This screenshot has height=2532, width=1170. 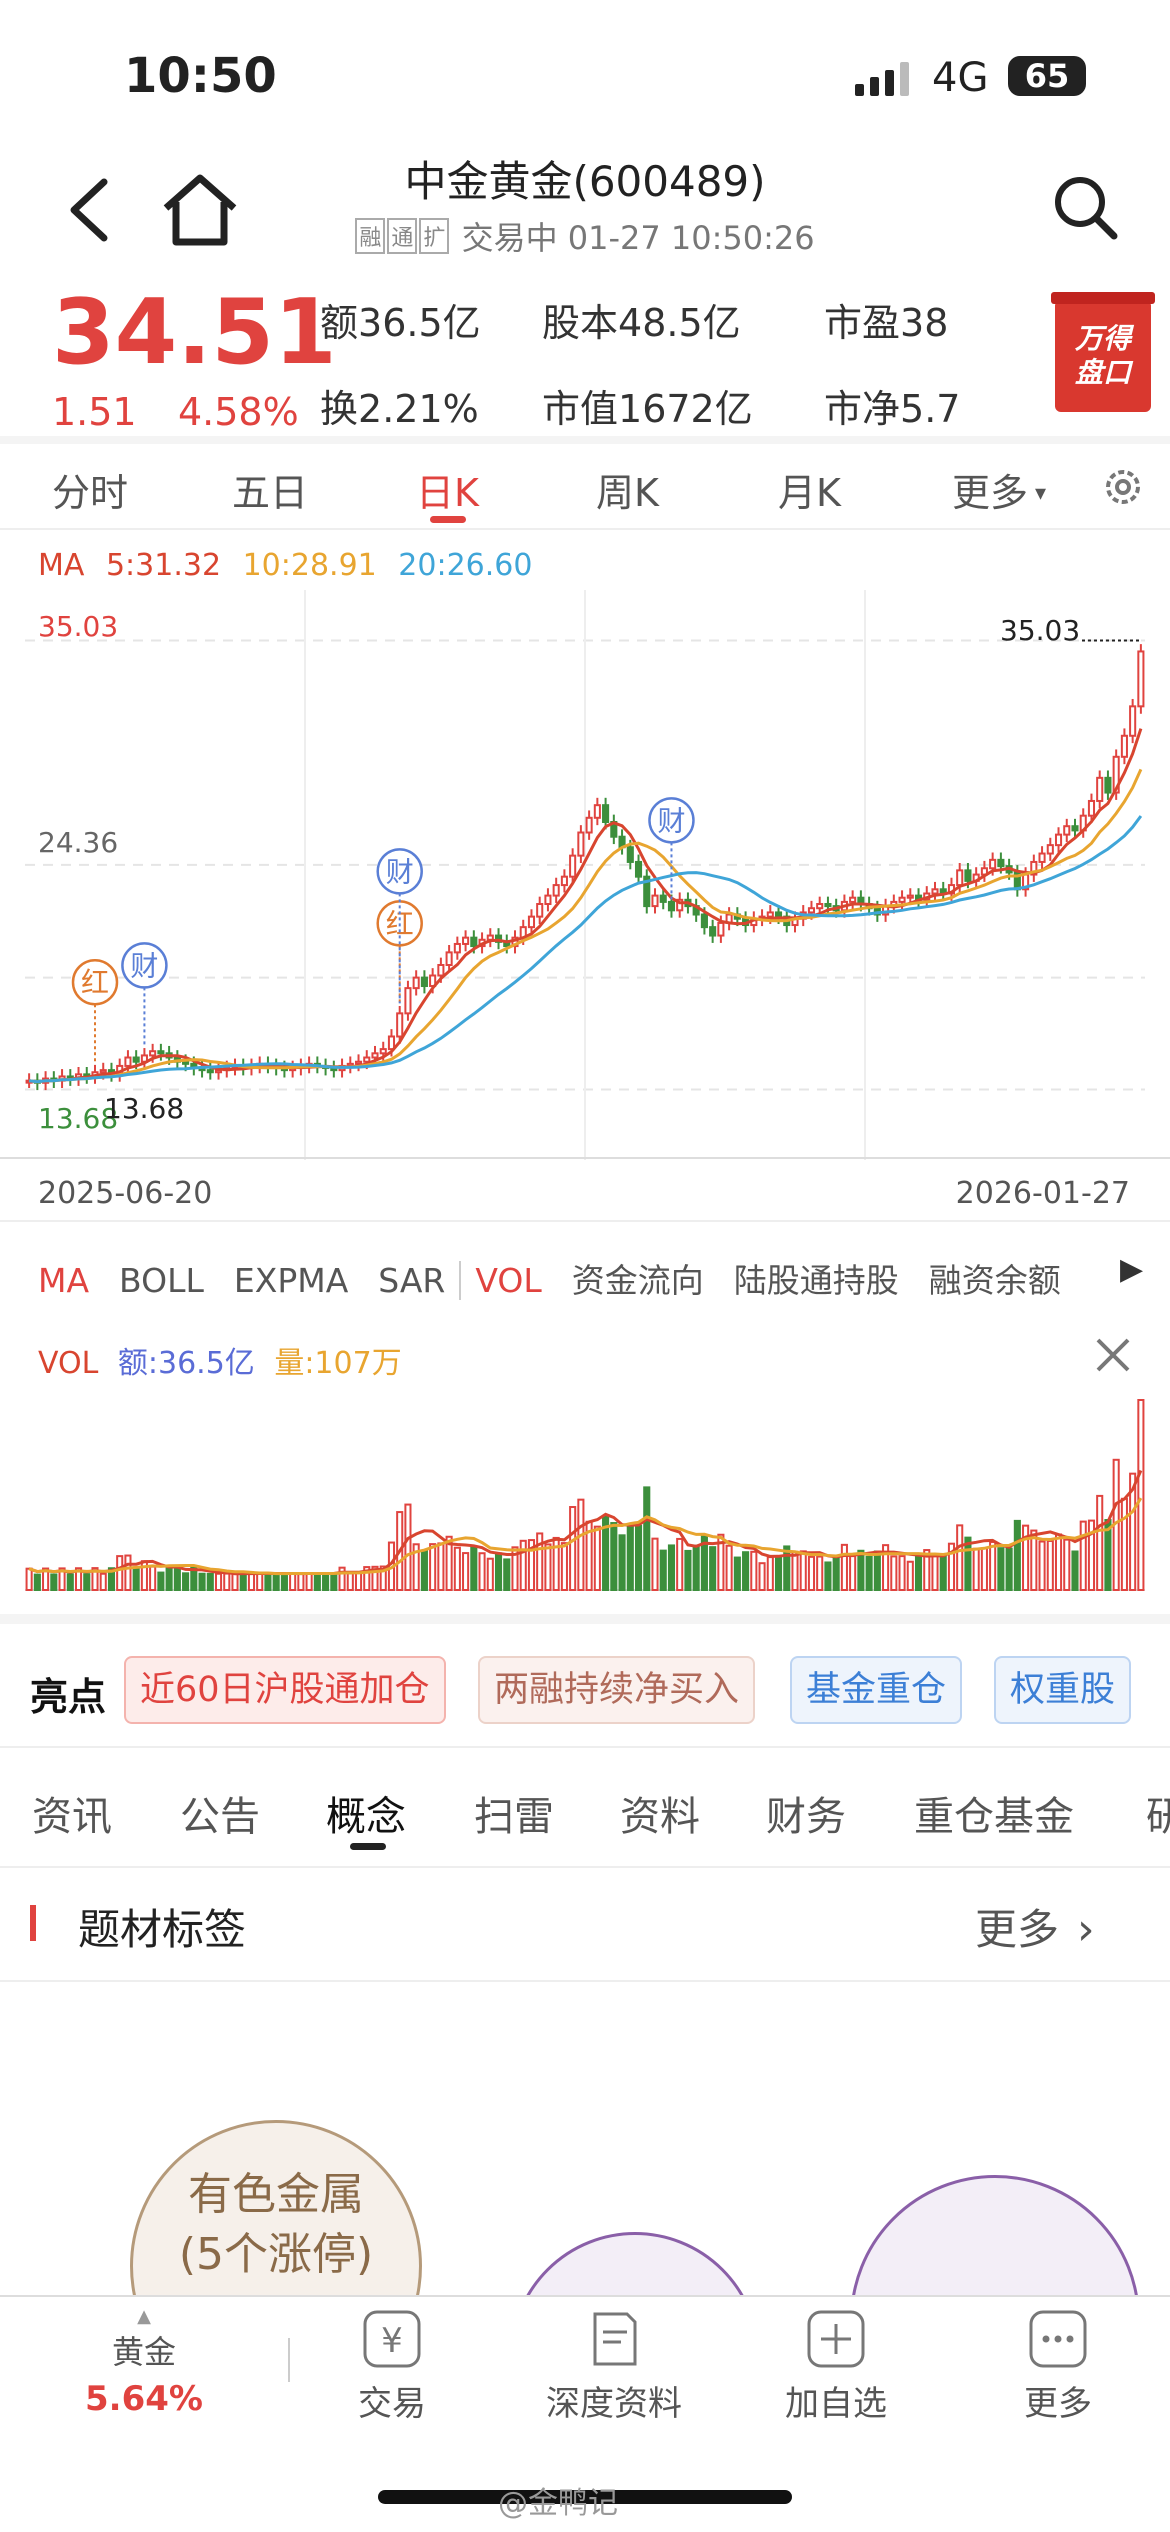 What do you see at coordinates (1063, 1690) in the screenshot?
I see `highlight-chip: 权重股` at bounding box center [1063, 1690].